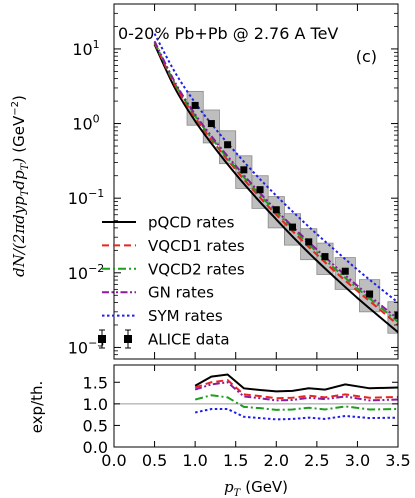  Describe the element at coordinates (194, 460) in the screenshot. I see `x-tick-label: 1.0` at that location.